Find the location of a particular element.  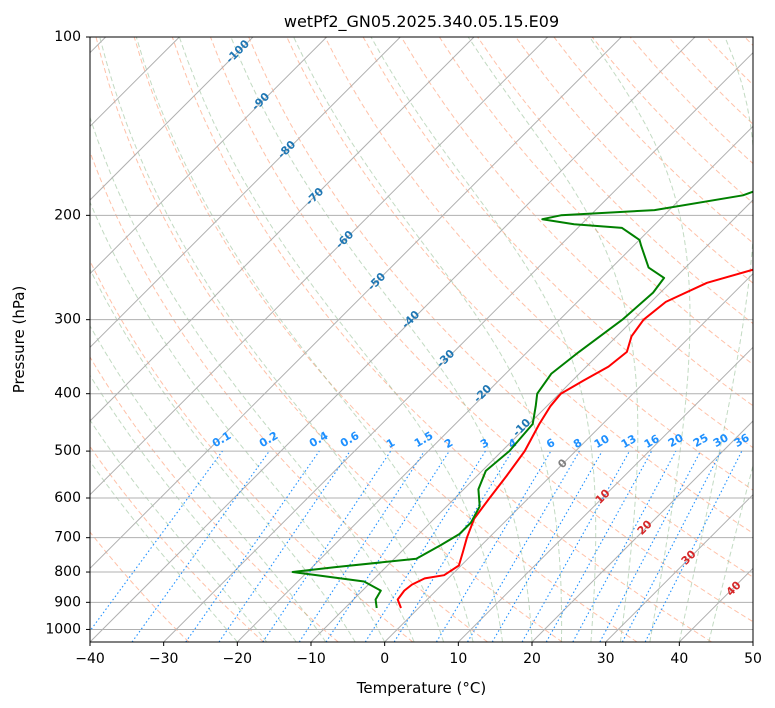

x-tick-label: −20 is located at coordinates (238, 659).